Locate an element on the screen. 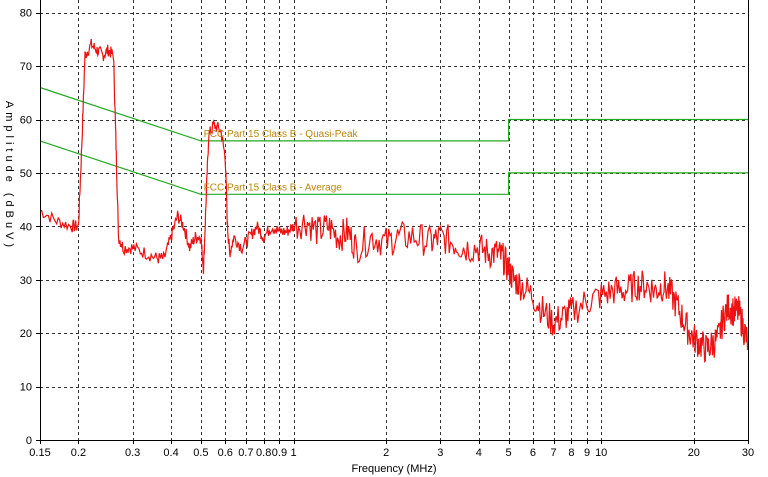  y-axis-label: Amplitude (dBuV) is located at coordinates (9, 176).